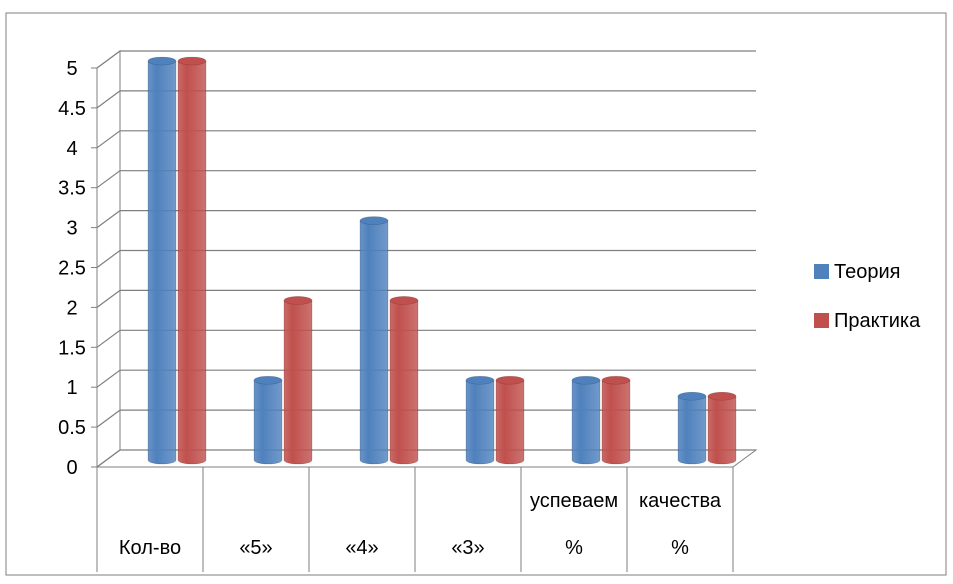 Image resolution: width=953 pixels, height=584 pixels. I want to click on legend-label: Теория, so click(867, 272).